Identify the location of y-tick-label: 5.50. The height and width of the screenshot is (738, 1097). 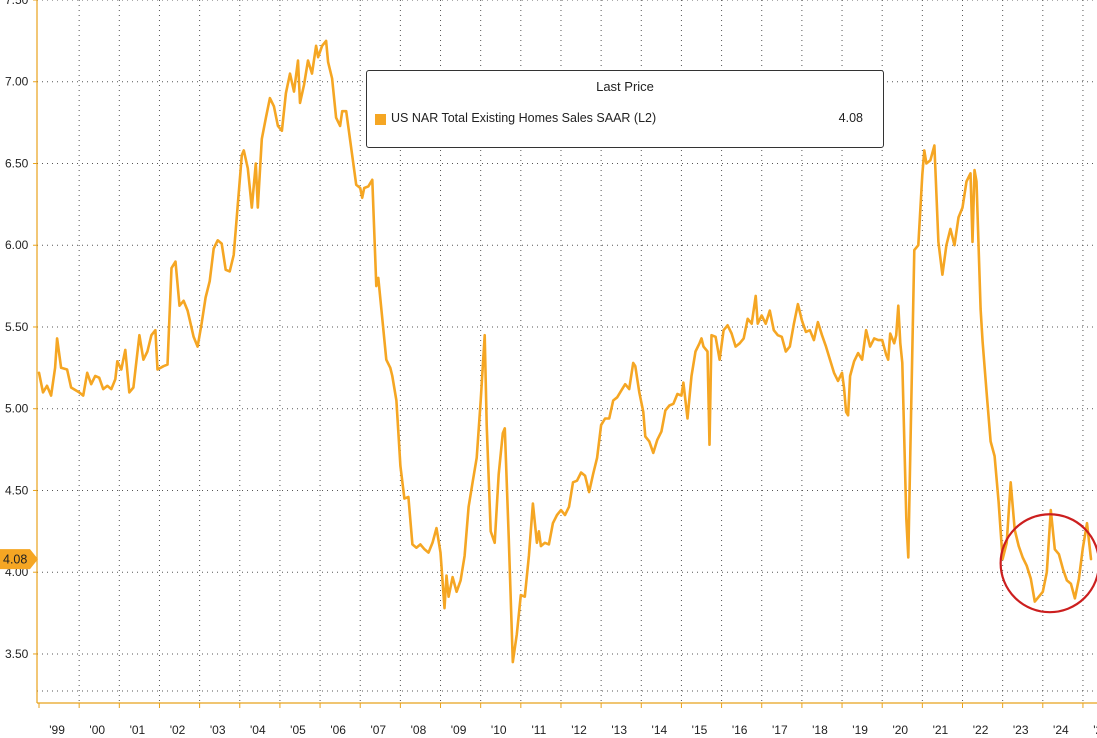
(17, 327).